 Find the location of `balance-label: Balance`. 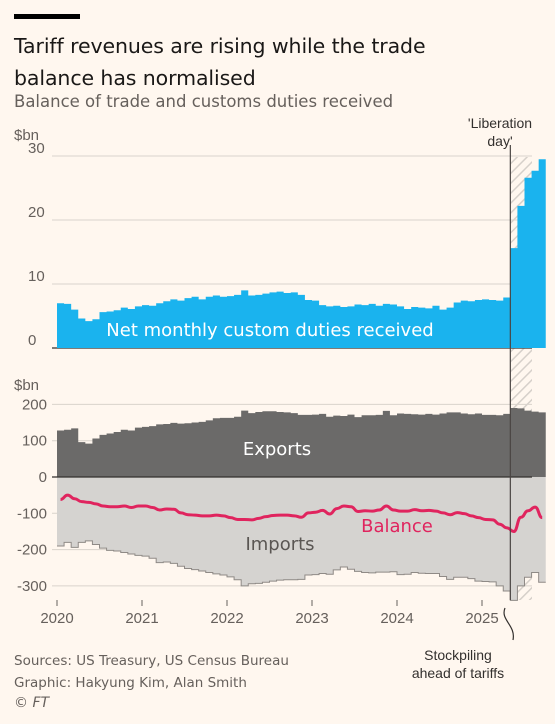

balance-label: Balance is located at coordinates (397, 526).